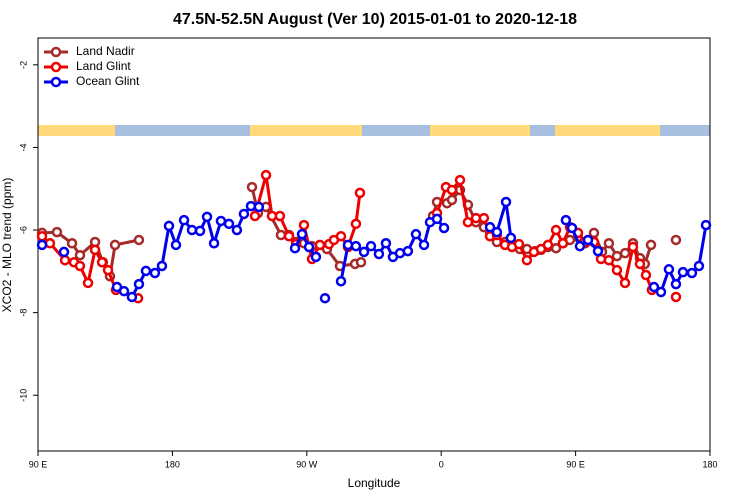  I want to click on x-axis-label: Longitude, so click(374, 483).